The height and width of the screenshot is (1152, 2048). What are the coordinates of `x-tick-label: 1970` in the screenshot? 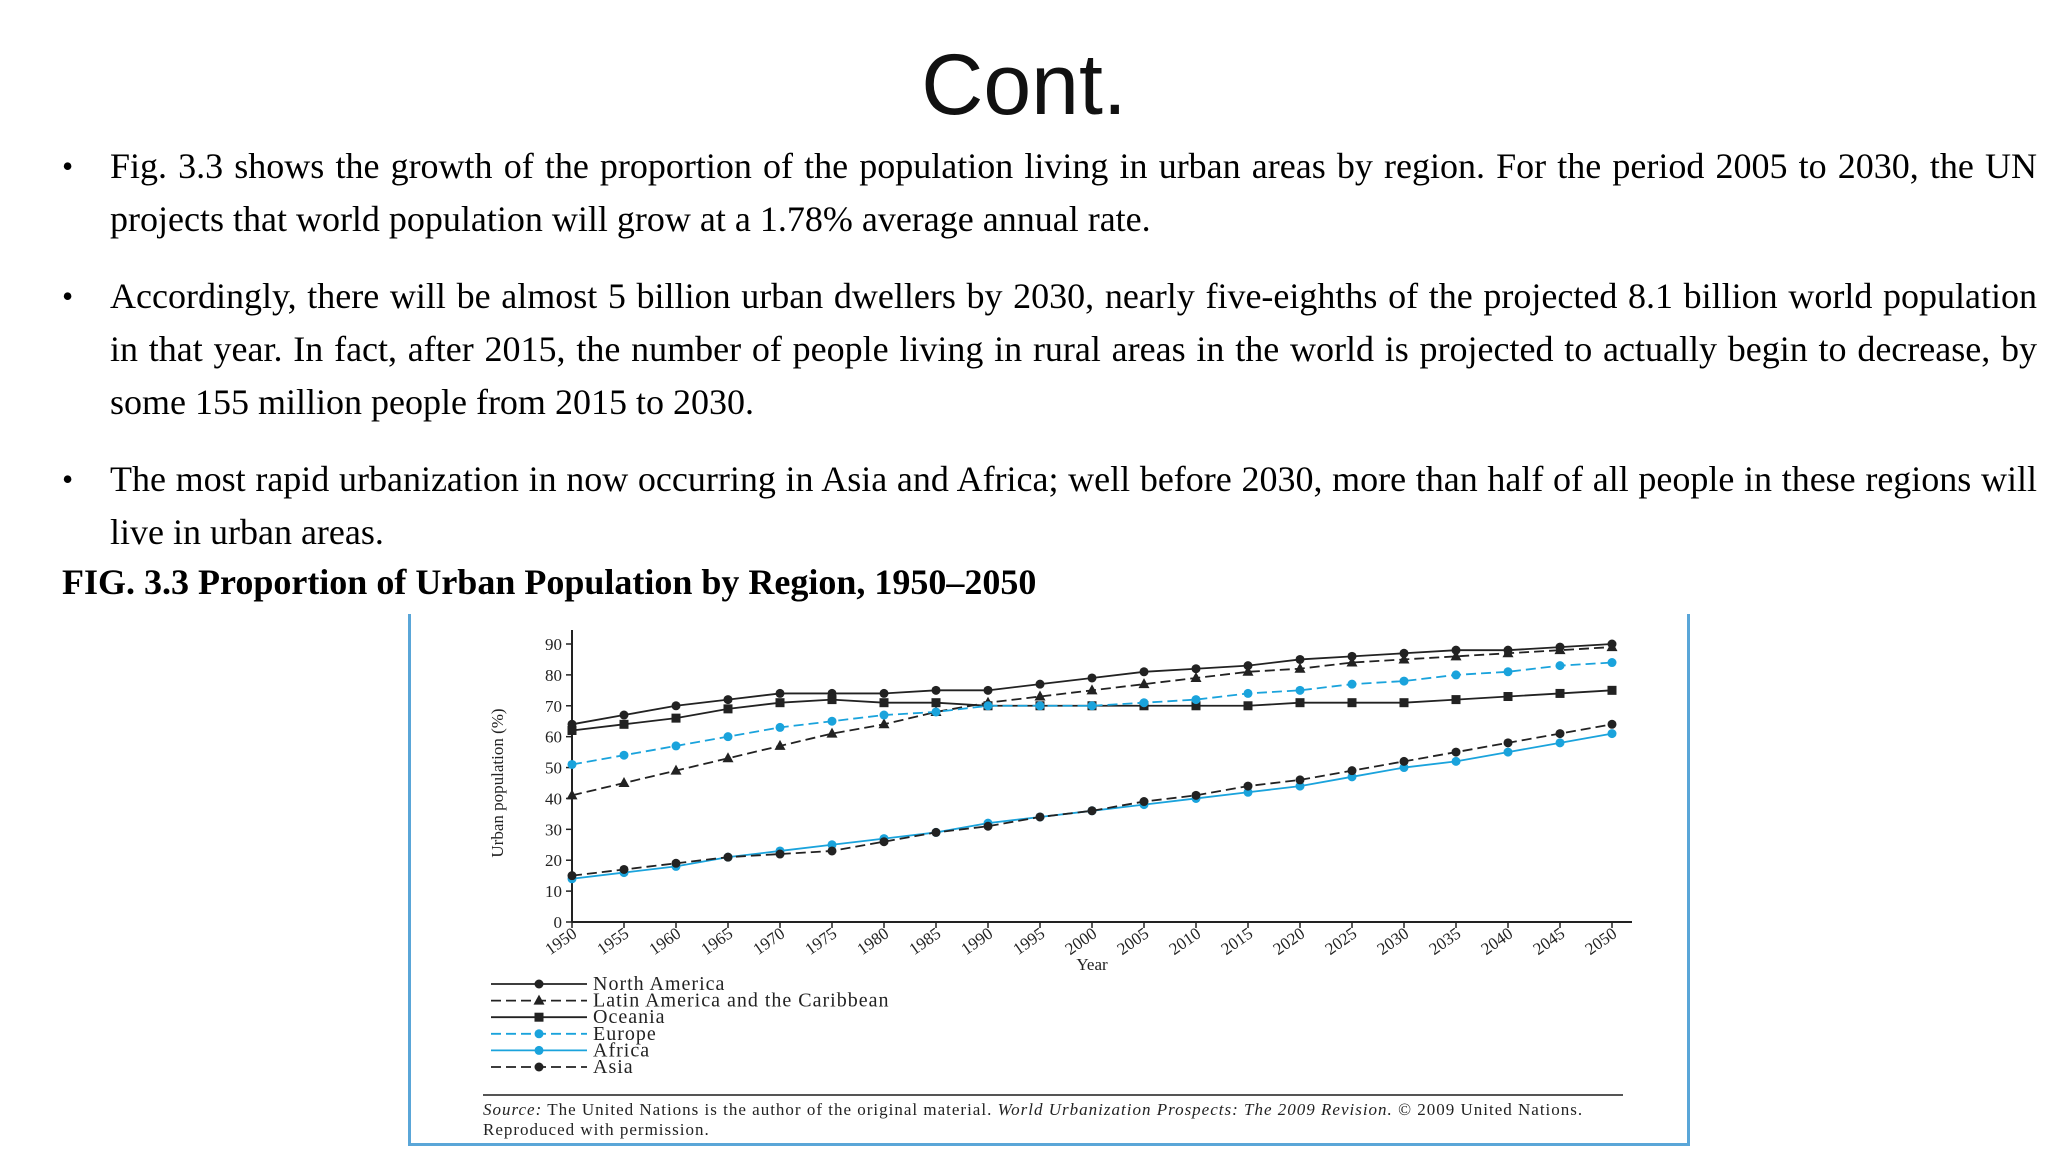 It's located at (769, 941).